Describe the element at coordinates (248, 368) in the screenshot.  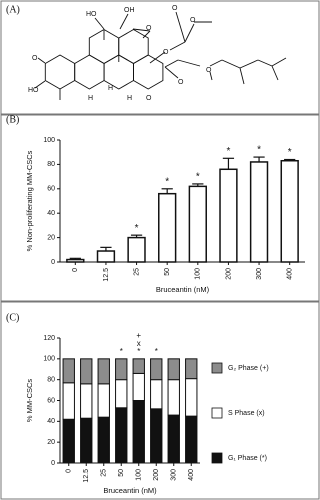
I see `legend-label: G₂ Phase (+)` at that location.